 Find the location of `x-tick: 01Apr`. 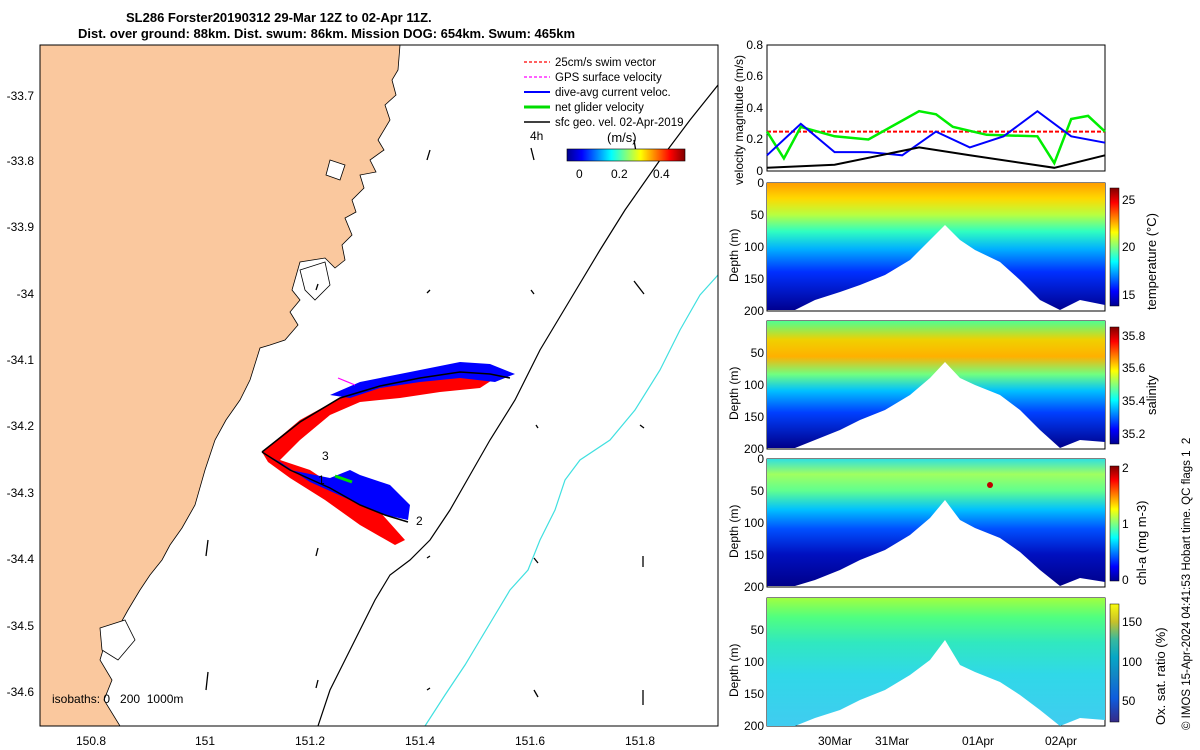

x-tick: 01Apr is located at coordinates (978, 741).